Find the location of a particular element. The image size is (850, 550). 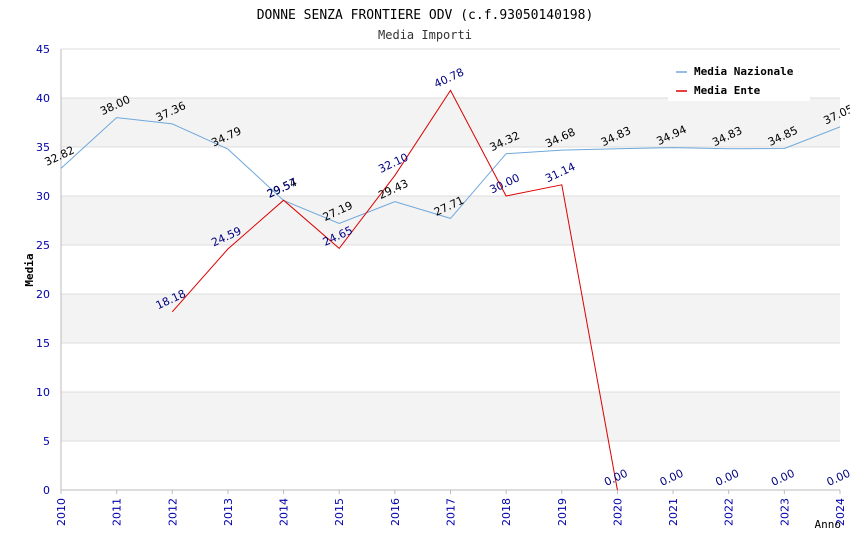

x-tick-2020: 2020 is located at coordinates (617, 512).